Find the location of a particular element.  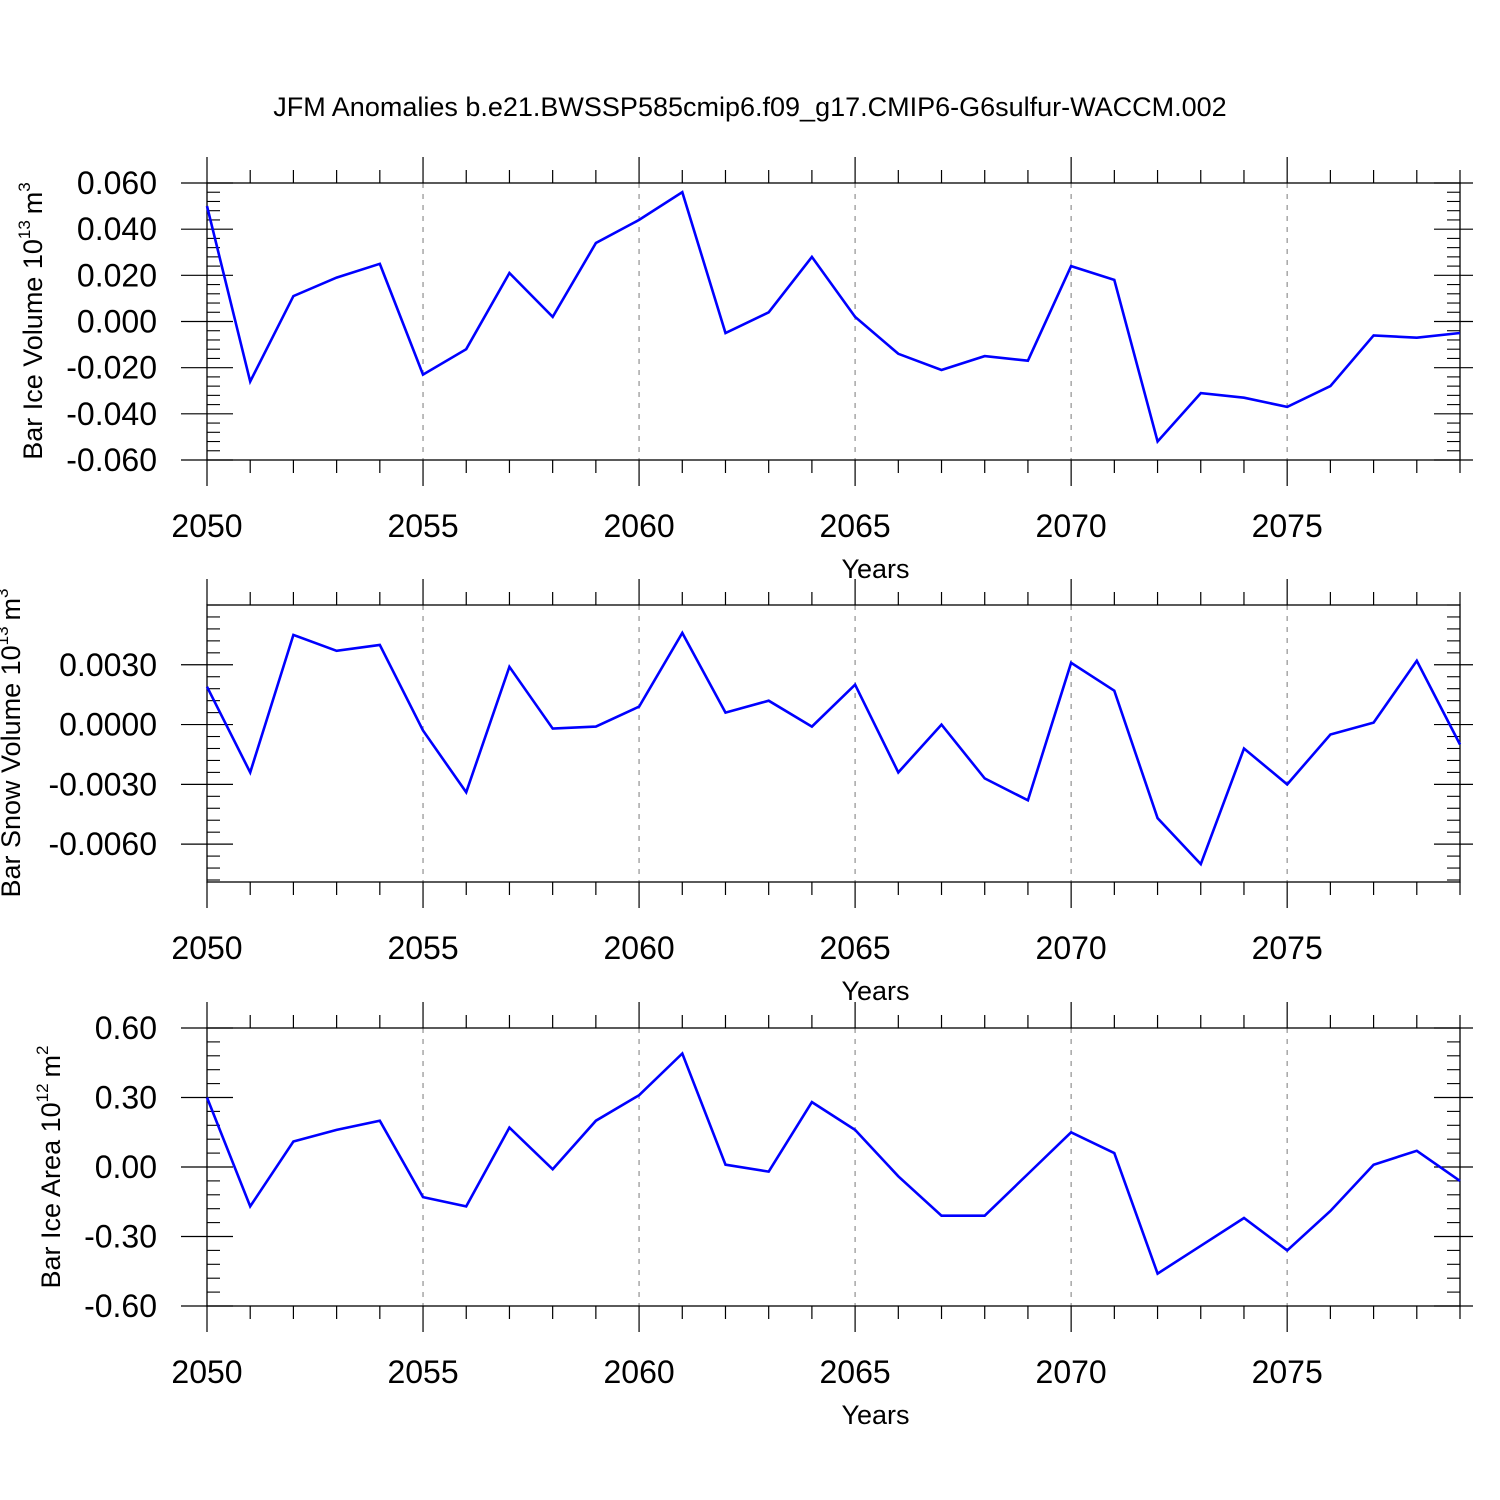

y-tick-label: -0.30 is located at coordinates (120, 1237).